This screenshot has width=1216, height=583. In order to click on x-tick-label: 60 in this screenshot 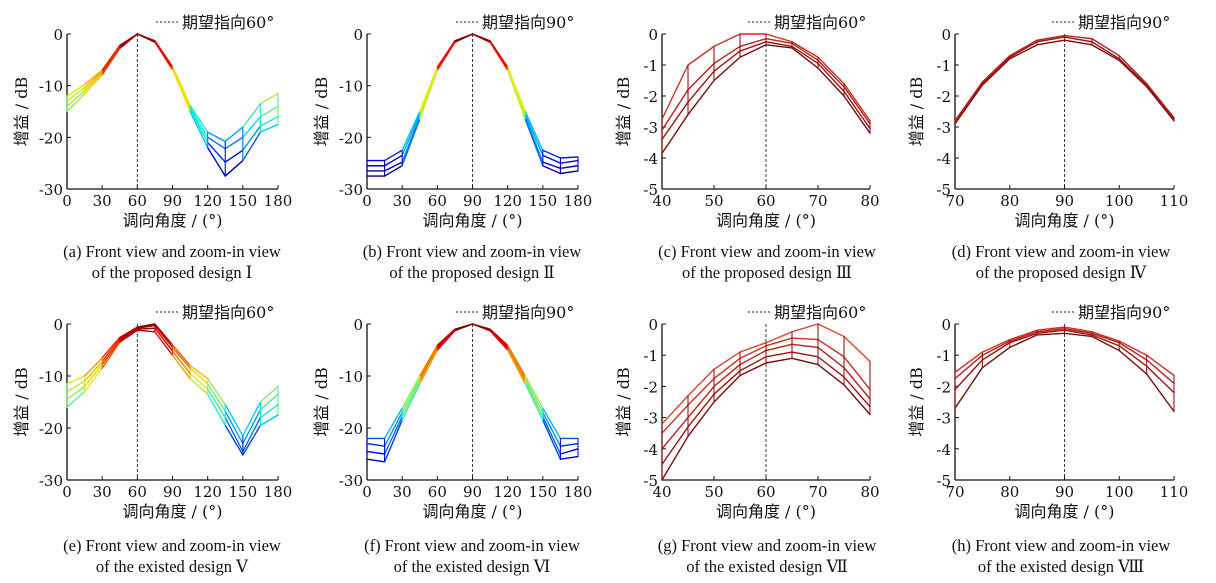, I will do `click(137, 492)`.